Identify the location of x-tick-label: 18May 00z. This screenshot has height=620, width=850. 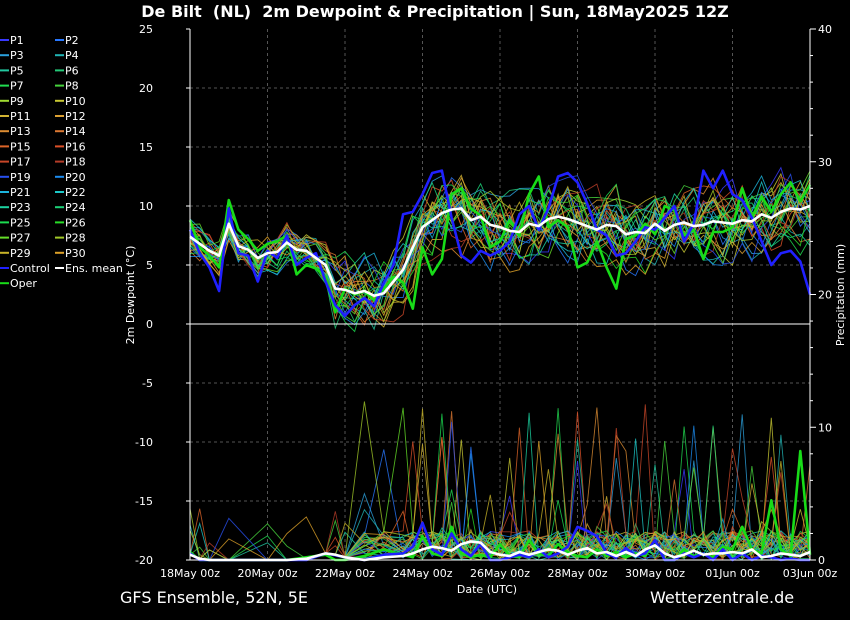
(190, 573).